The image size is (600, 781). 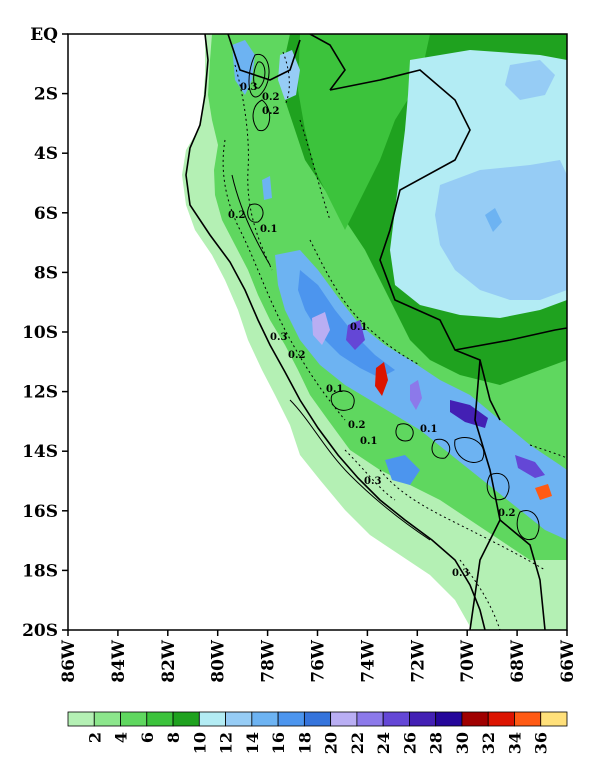 I want to click on coastal-blue-spot, so click(x=267, y=188).